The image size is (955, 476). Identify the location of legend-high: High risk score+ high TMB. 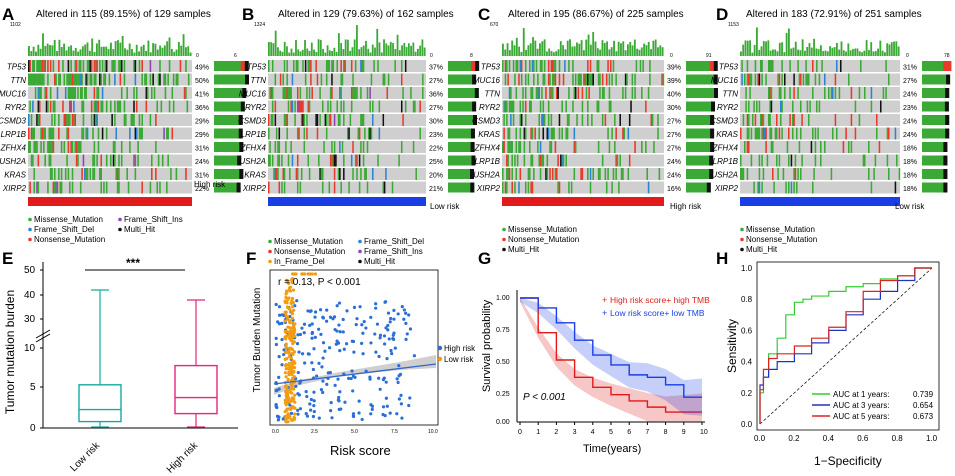
(660, 300).